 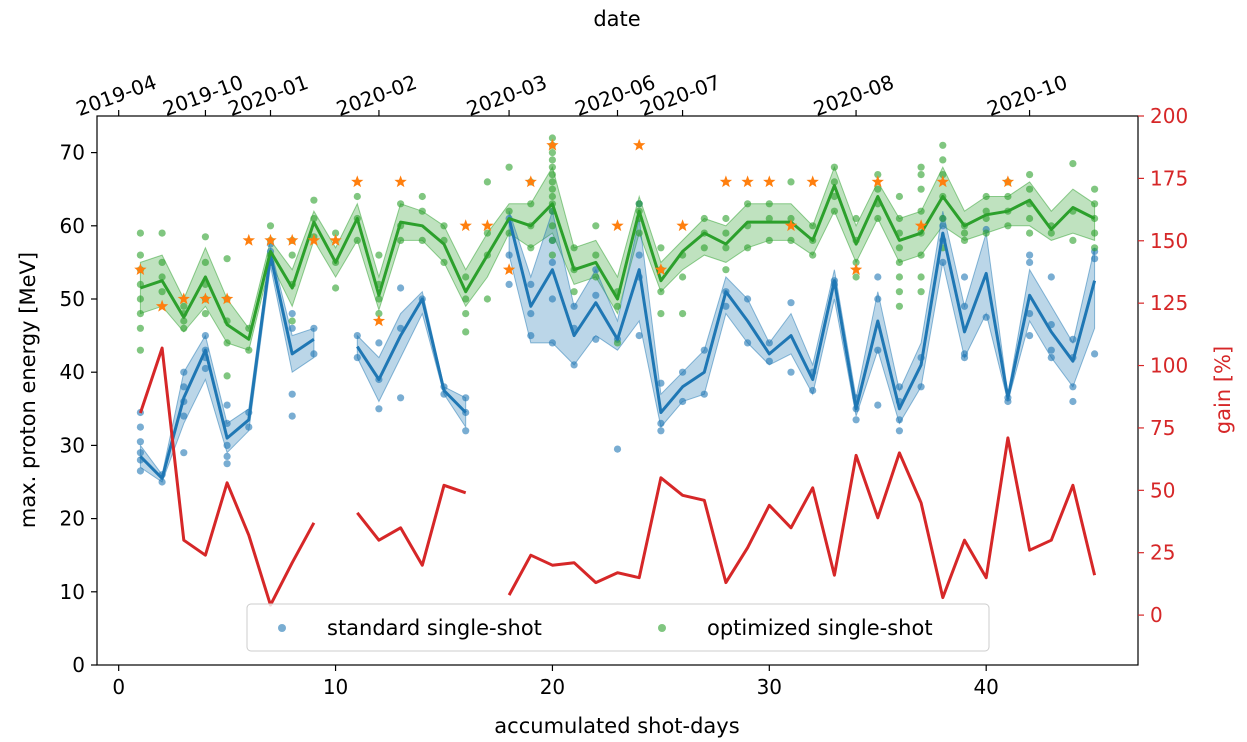 I want to click on x-tick-label-2: 20, so click(x=552, y=687).